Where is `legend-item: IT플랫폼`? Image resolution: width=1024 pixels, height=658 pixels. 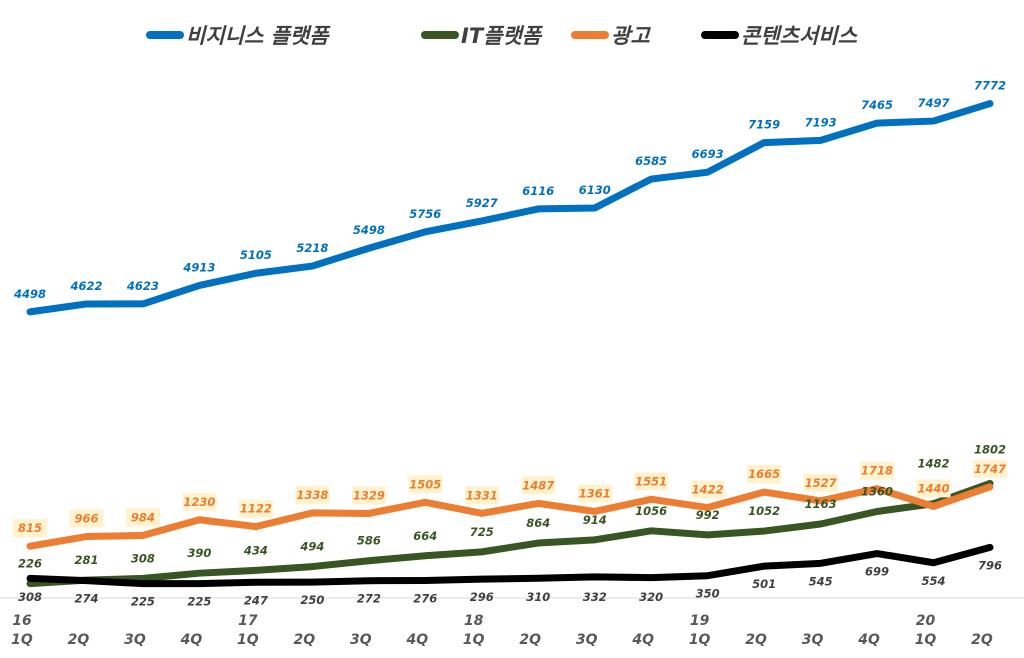
legend-item: IT플랫폼 is located at coordinates (482, 36).